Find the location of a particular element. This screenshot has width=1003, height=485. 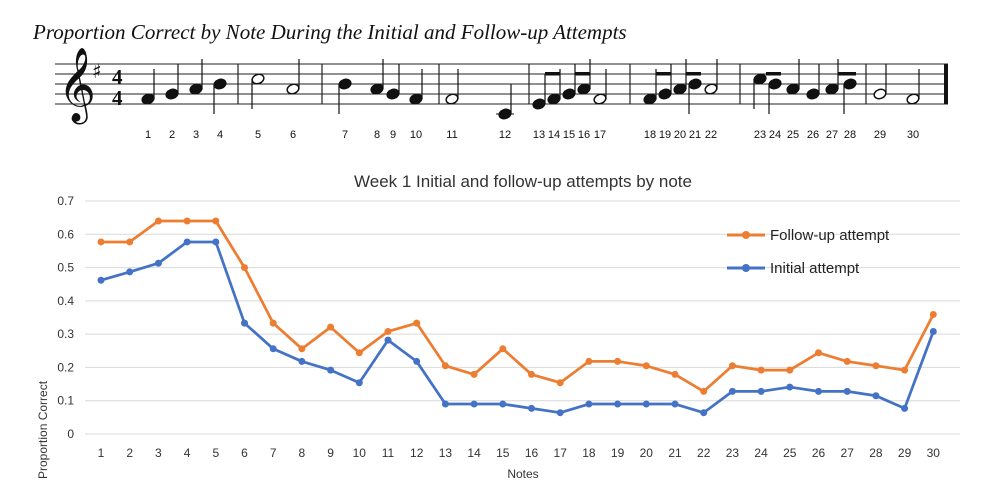

note-number: 5 is located at coordinates (258, 135).